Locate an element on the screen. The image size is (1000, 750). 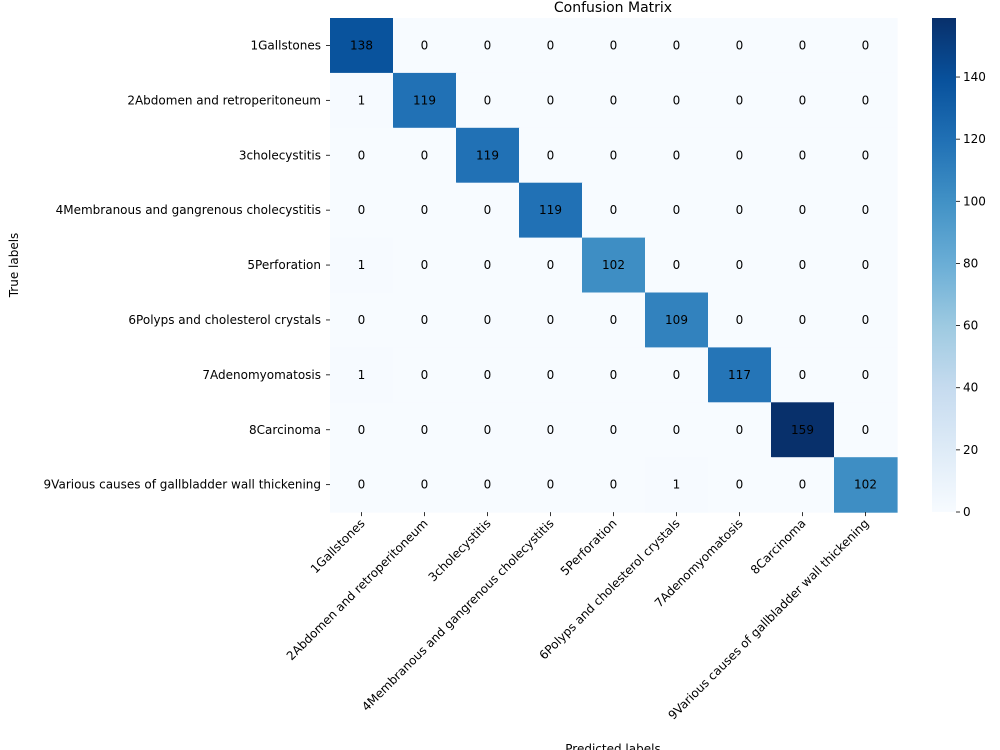
colorbar-tick-label: 40 is located at coordinates (970, 388).